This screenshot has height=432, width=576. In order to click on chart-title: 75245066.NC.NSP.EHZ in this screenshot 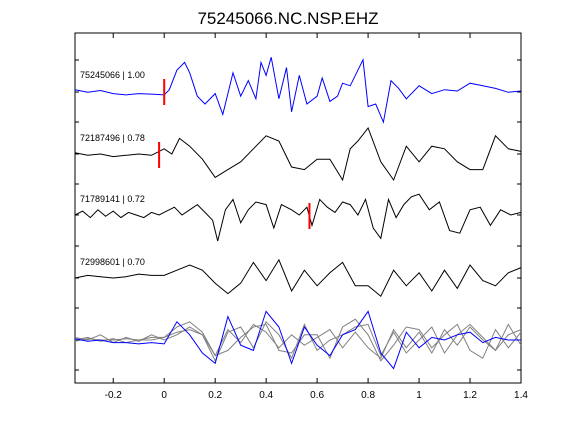, I will do `click(287, 18)`.